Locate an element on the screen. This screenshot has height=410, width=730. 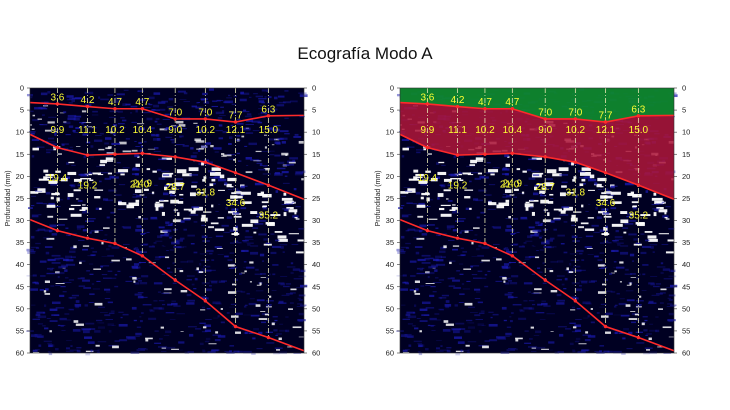
left-tick-label: 25 is located at coordinates (390, 198).